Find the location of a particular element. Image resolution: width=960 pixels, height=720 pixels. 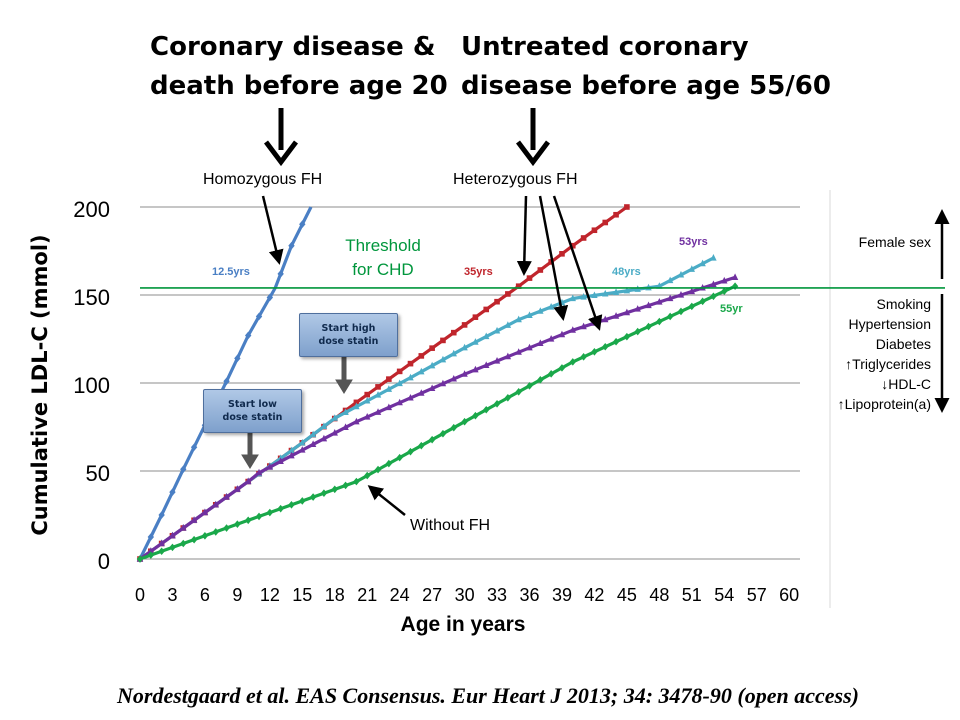

x-tick-label-36: 36 is located at coordinates (529, 595).